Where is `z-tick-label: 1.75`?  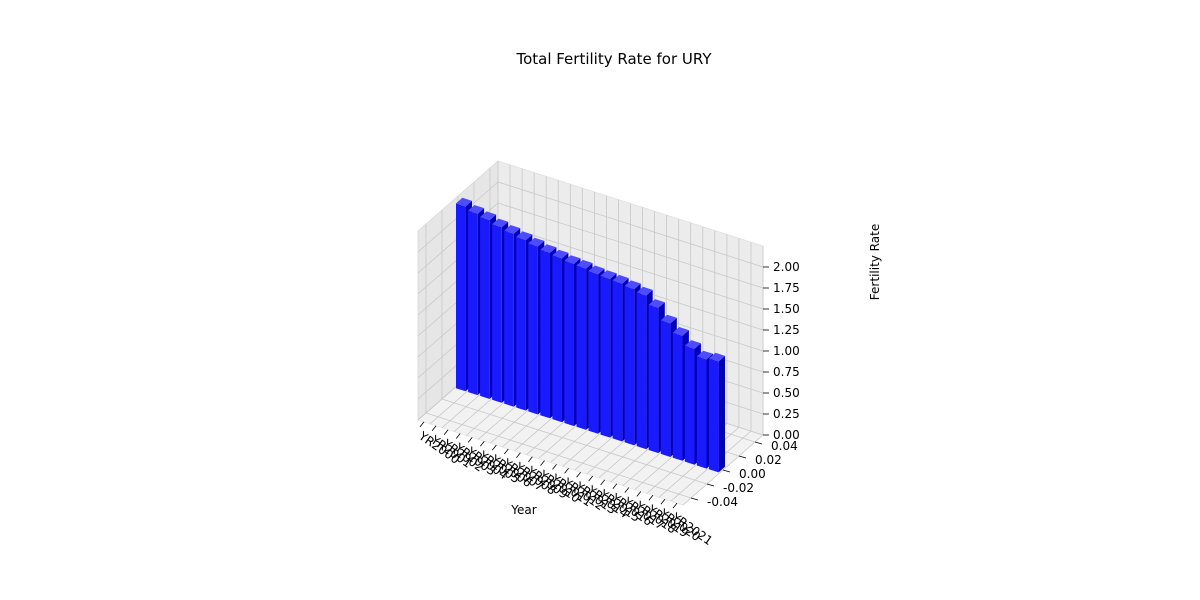 z-tick-label: 1.75 is located at coordinates (786, 288).